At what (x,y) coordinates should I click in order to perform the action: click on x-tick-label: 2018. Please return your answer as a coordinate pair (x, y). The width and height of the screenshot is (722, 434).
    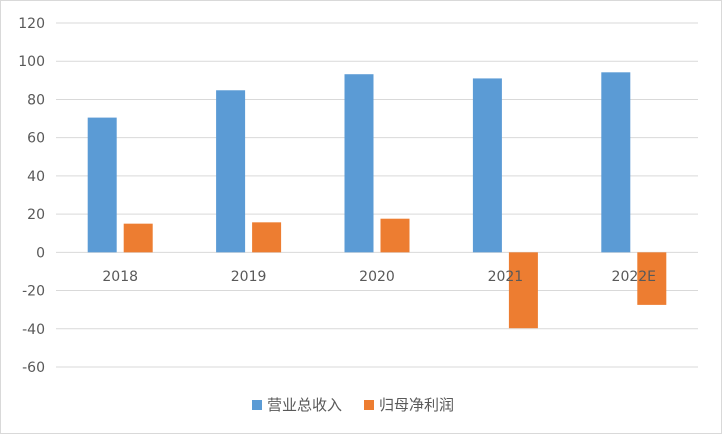
    Looking at the image, I should click on (120, 277).